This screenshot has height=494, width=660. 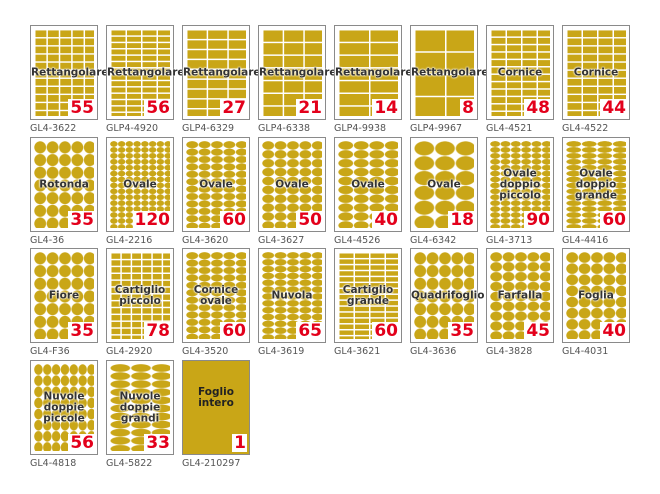 I want to click on shape-name-line: Foglio, so click(x=216, y=392).